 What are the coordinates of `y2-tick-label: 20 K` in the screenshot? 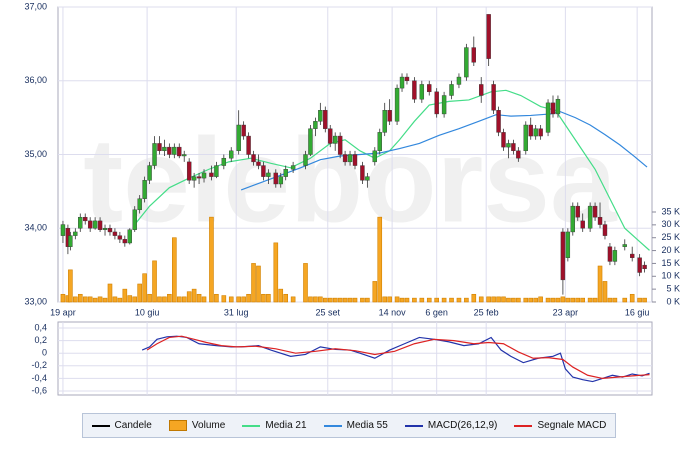 It's located at (670, 250).